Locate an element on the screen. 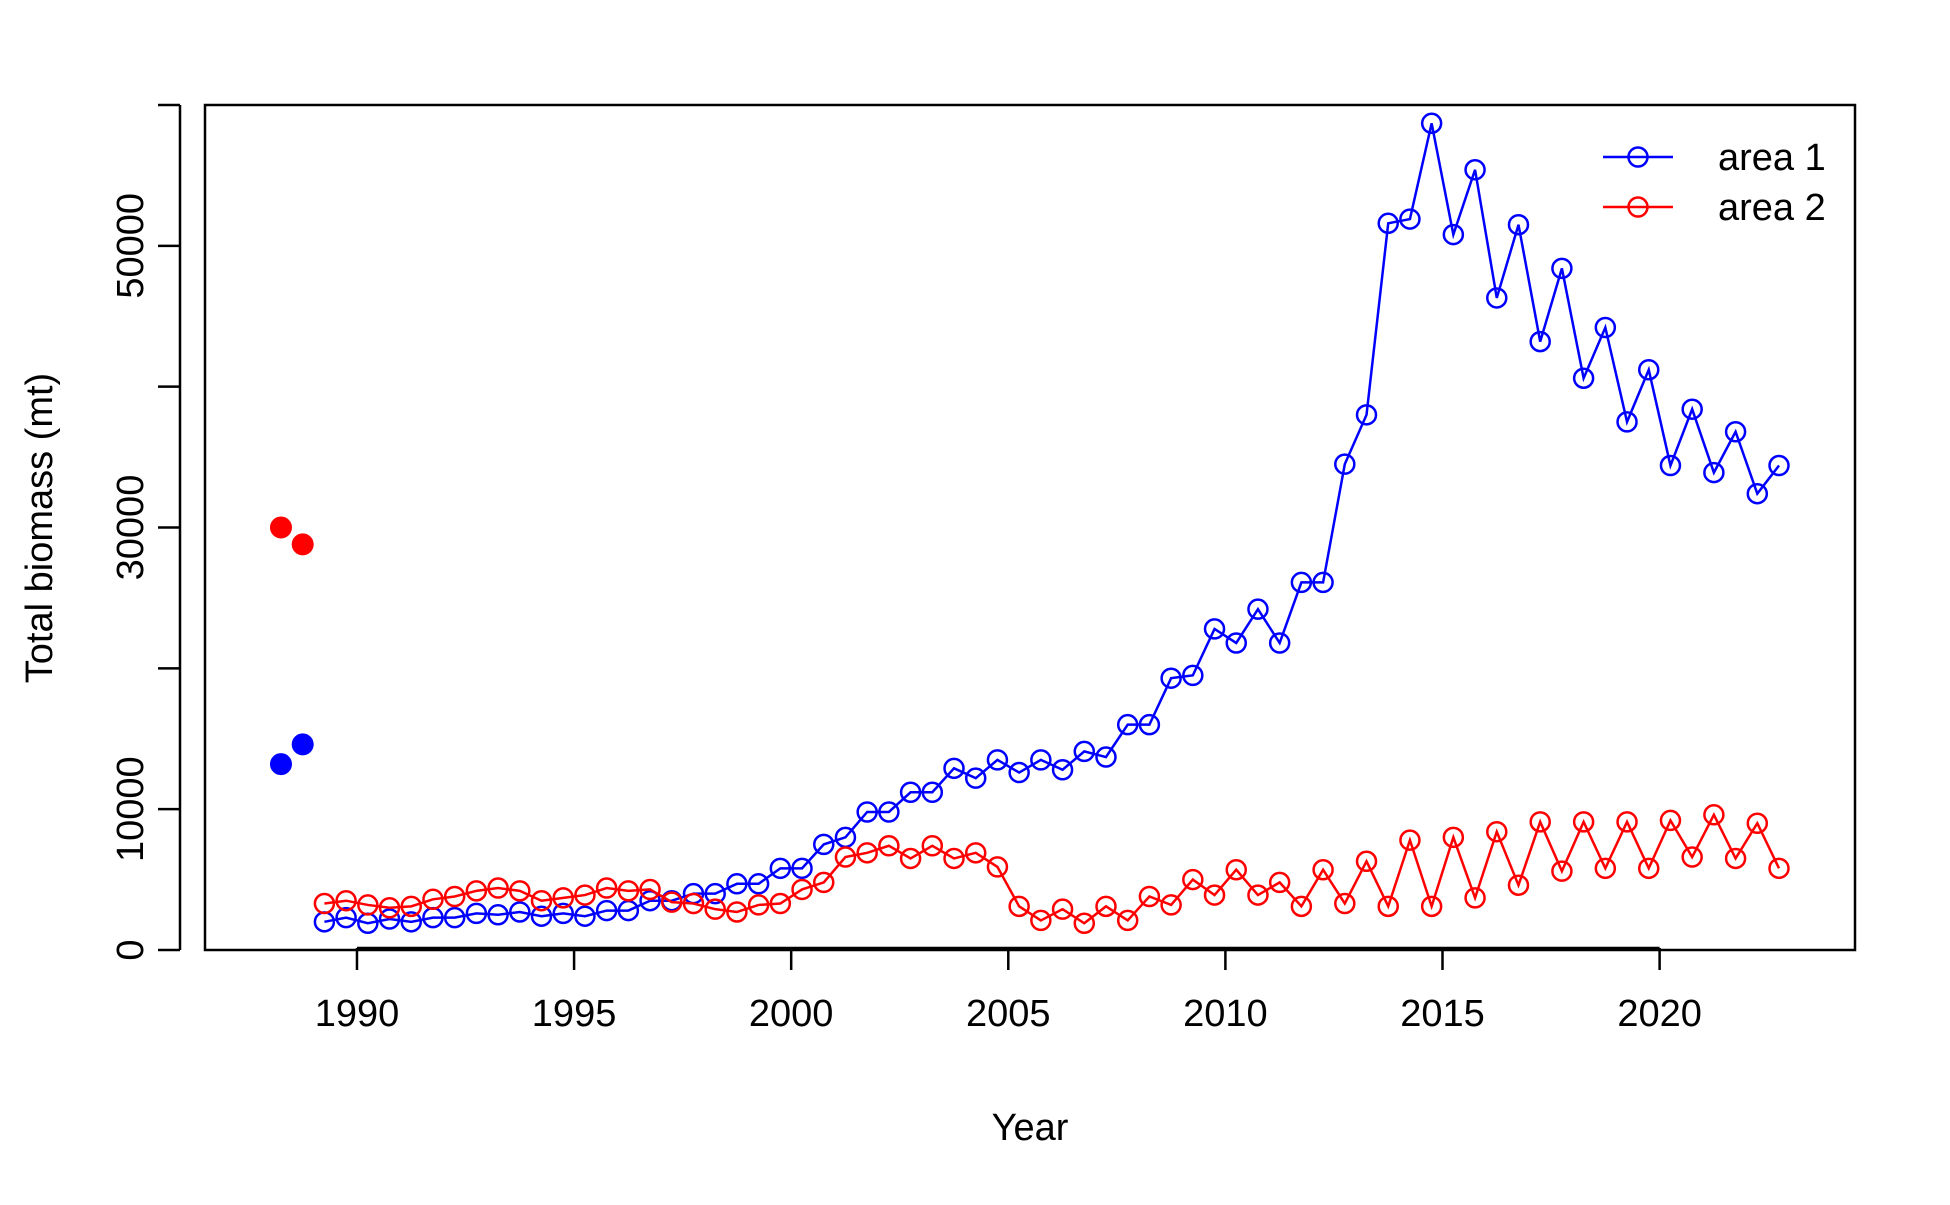 This screenshot has height=1205, width=1950. legend-label-area-1: area 1 is located at coordinates (1772, 158).